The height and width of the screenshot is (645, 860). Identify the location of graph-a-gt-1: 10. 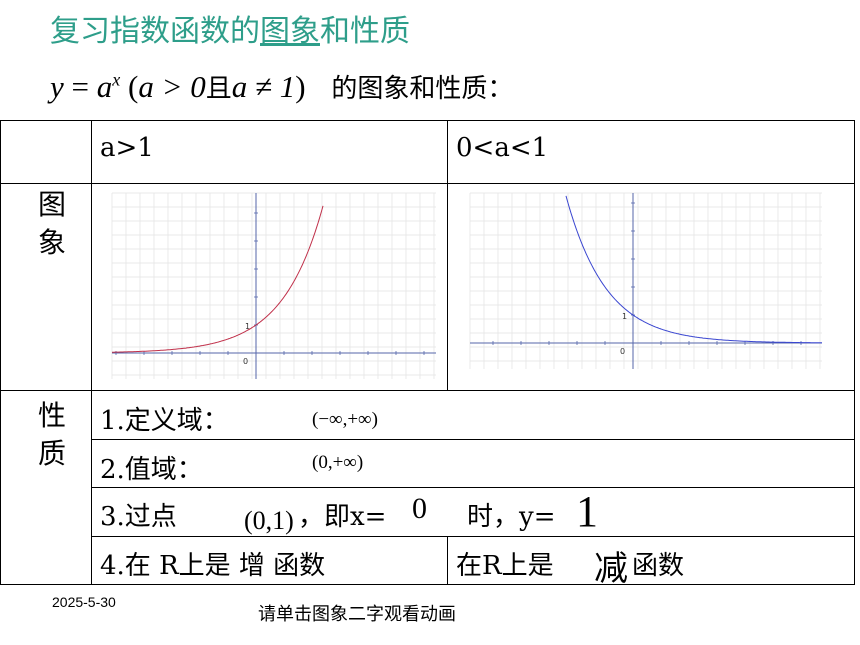
(273, 285).